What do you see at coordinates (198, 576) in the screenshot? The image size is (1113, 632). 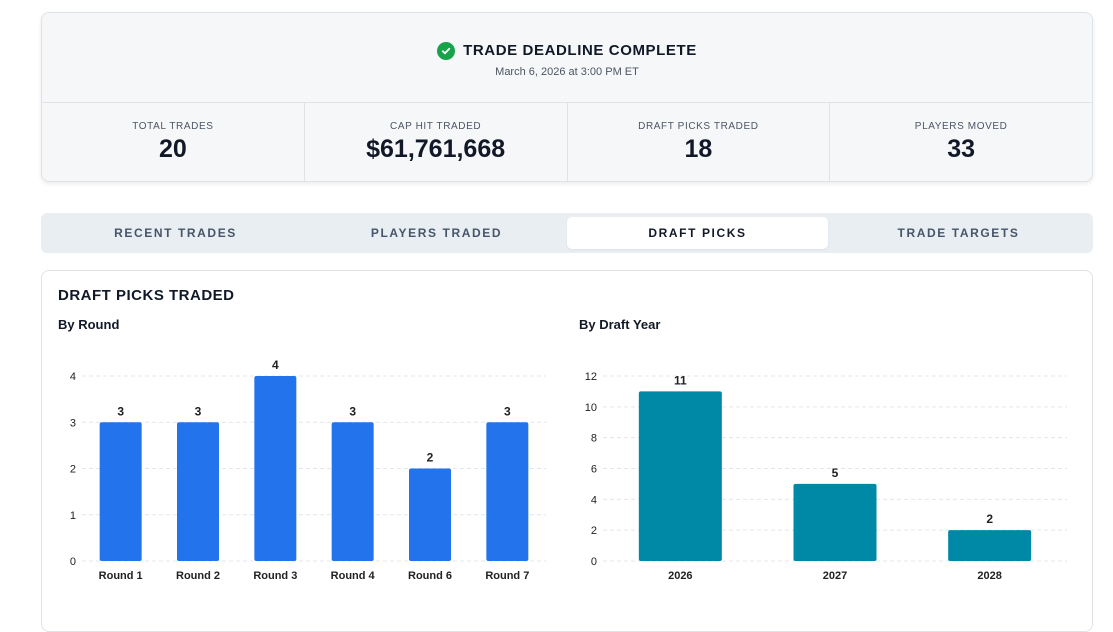 I see `x-tick-label: Round 2` at bounding box center [198, 576].